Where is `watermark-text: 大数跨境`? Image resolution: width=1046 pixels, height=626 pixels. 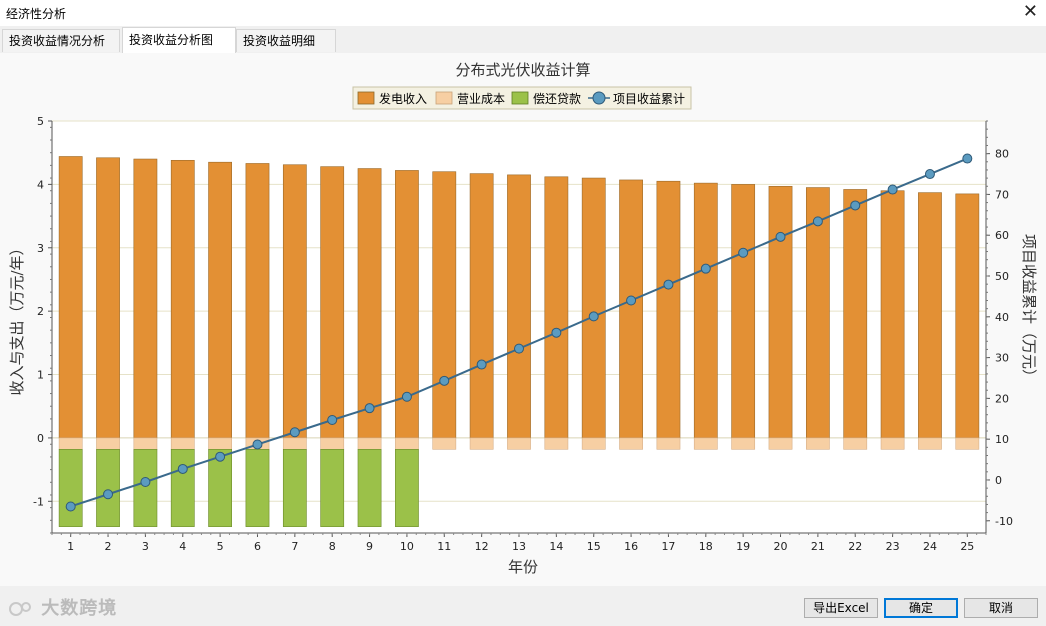
watermark-text: 大数跨境 is located at coordinates (79, 608).